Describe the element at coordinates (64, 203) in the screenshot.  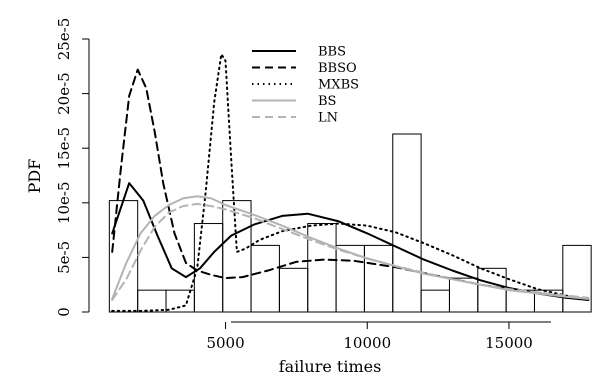
I see `y-tick-label: 10e-5` at that location.